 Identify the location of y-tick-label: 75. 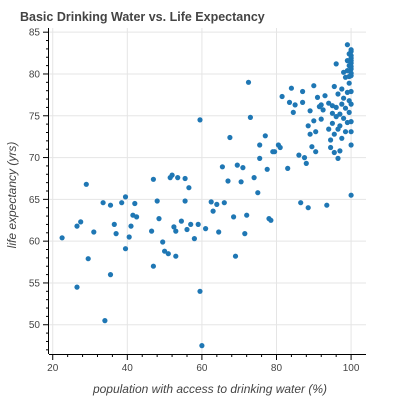
(35, 116).